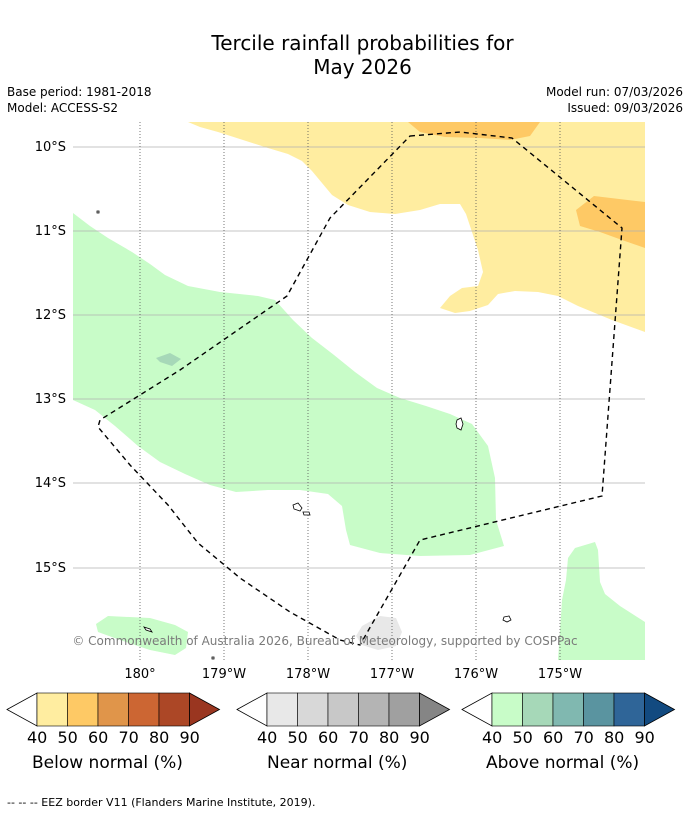  I want to click on colorbar-near-tick-90: 90, so click(419, 737).